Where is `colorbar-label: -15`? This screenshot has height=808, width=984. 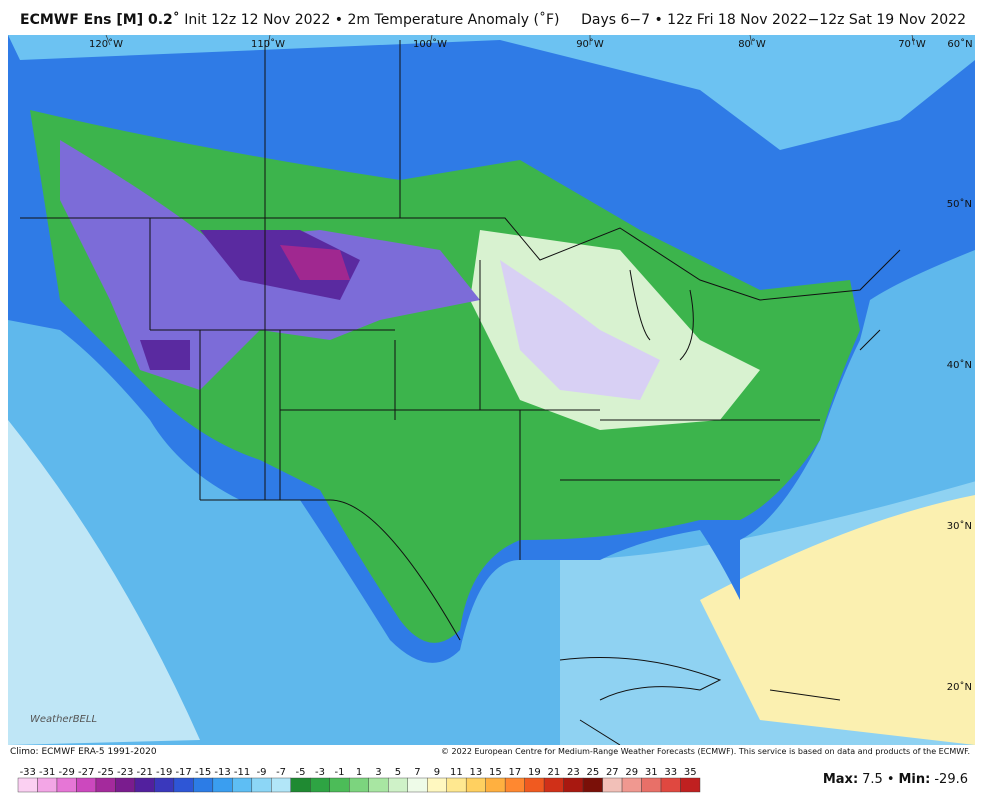
colorbar-label: -15 is located at coordinates (203, 772).